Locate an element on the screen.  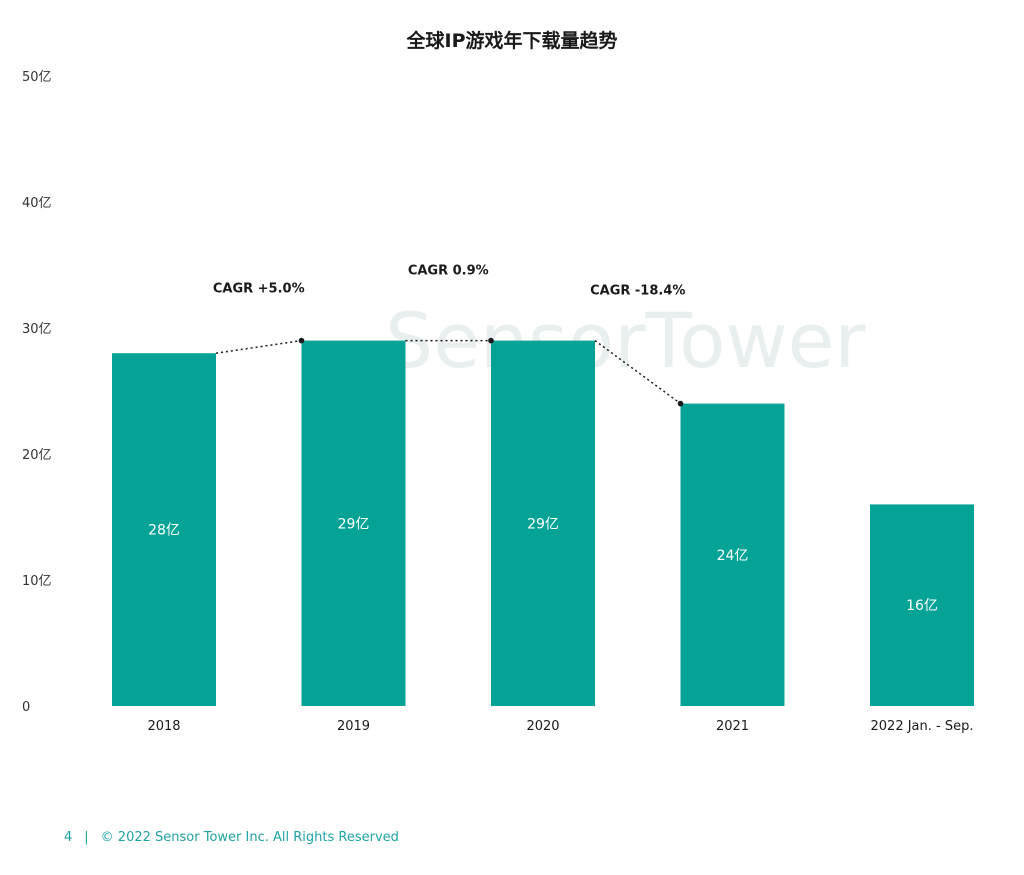
cagr-label: CAGR 0.9% is located at coordinates (448, 271).